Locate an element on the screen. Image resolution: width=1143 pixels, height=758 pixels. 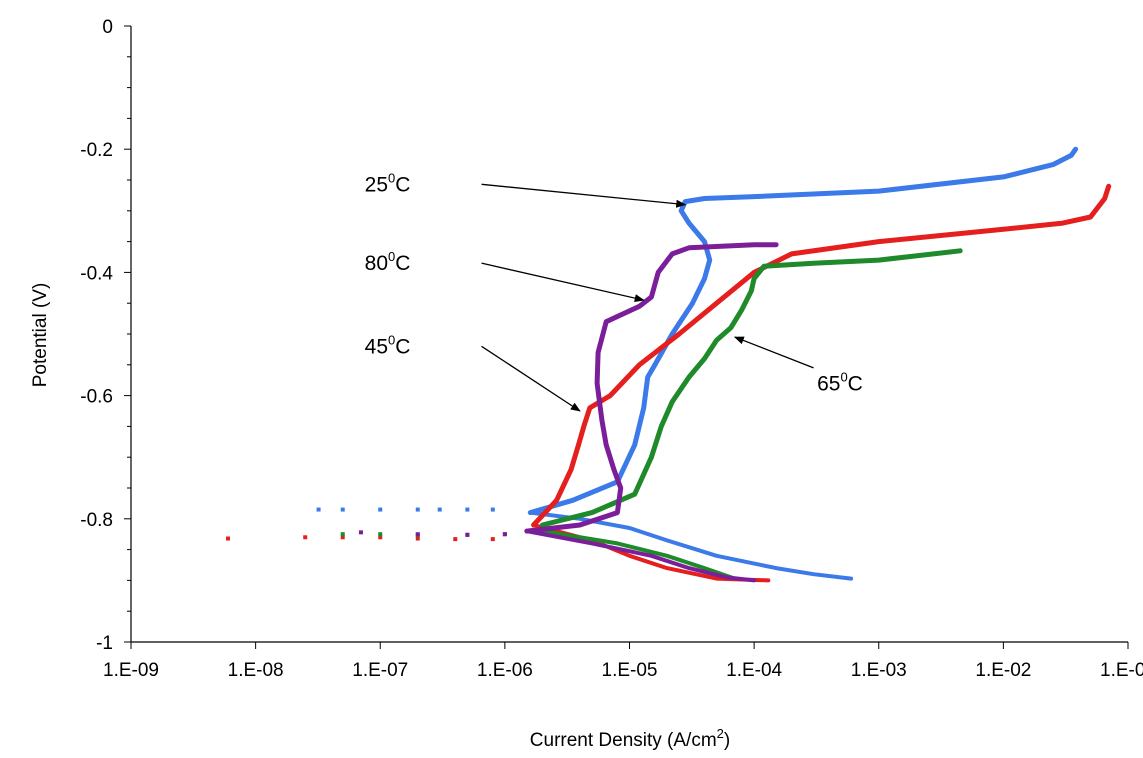
annotation-value: 25 is located at coordinates (376, 184).